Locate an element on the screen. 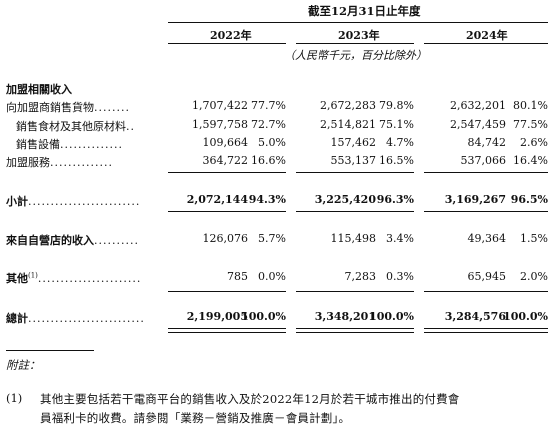 This screenshot has width=550, height=430. amount-cell: 65,945 is located at coordinates (487, 276).